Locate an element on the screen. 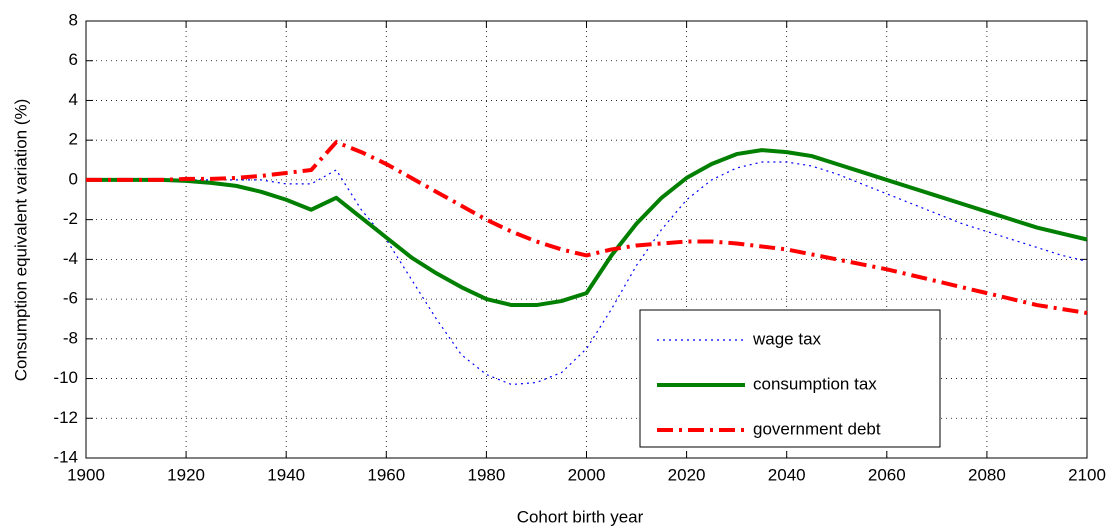 The height and width of the screenshot is (532, 1112). y-tick-label: -12 is located at coordinates (65, 417).